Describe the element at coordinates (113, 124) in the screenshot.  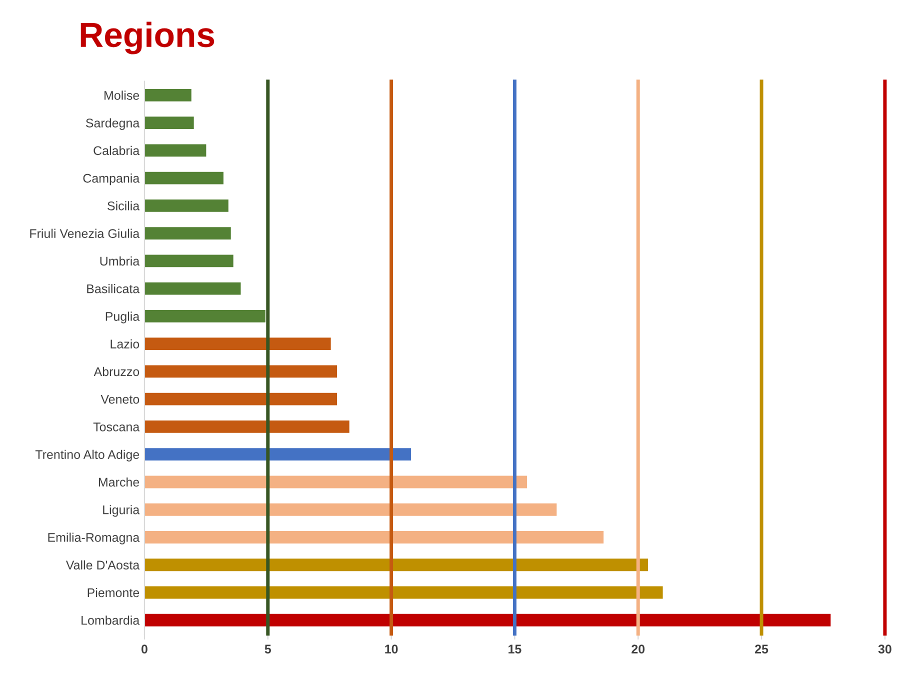
I see `y-tick-label: Sardegna` at that location.